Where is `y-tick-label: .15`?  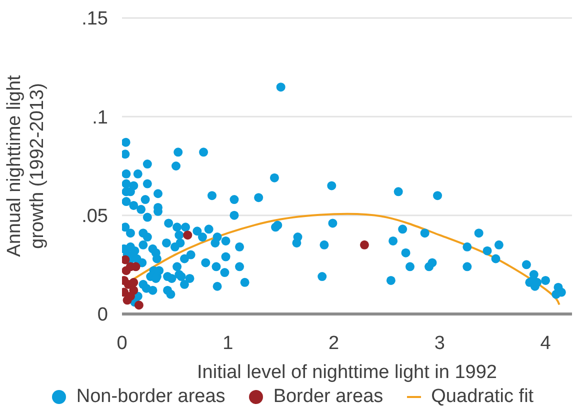 y-tick-label: .15 is located at coordinates (95, 19).